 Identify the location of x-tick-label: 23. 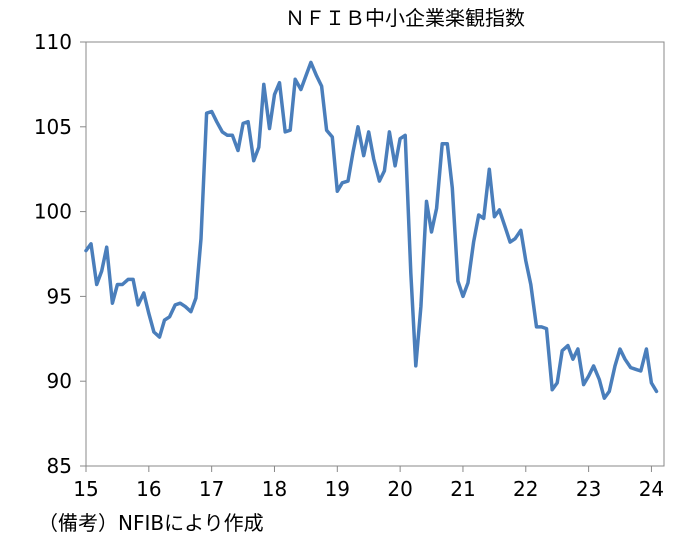
(588, 489).